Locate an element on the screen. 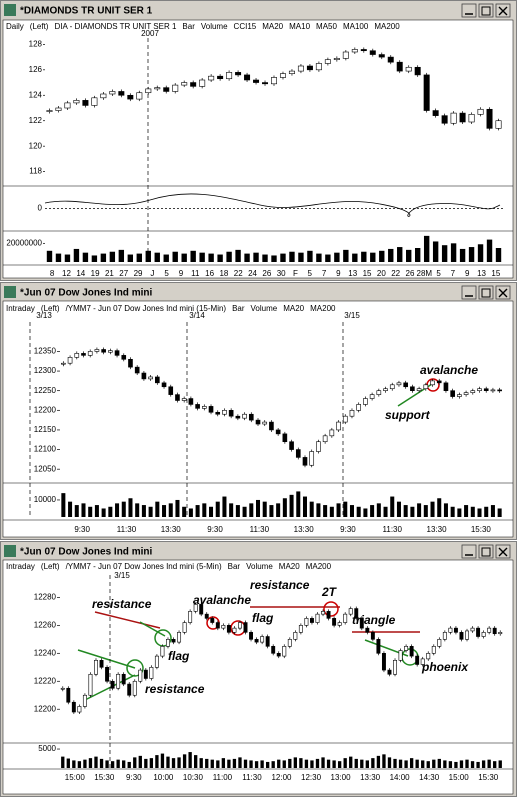  y-tick-label: 118 is located at coordinates (35, 171).